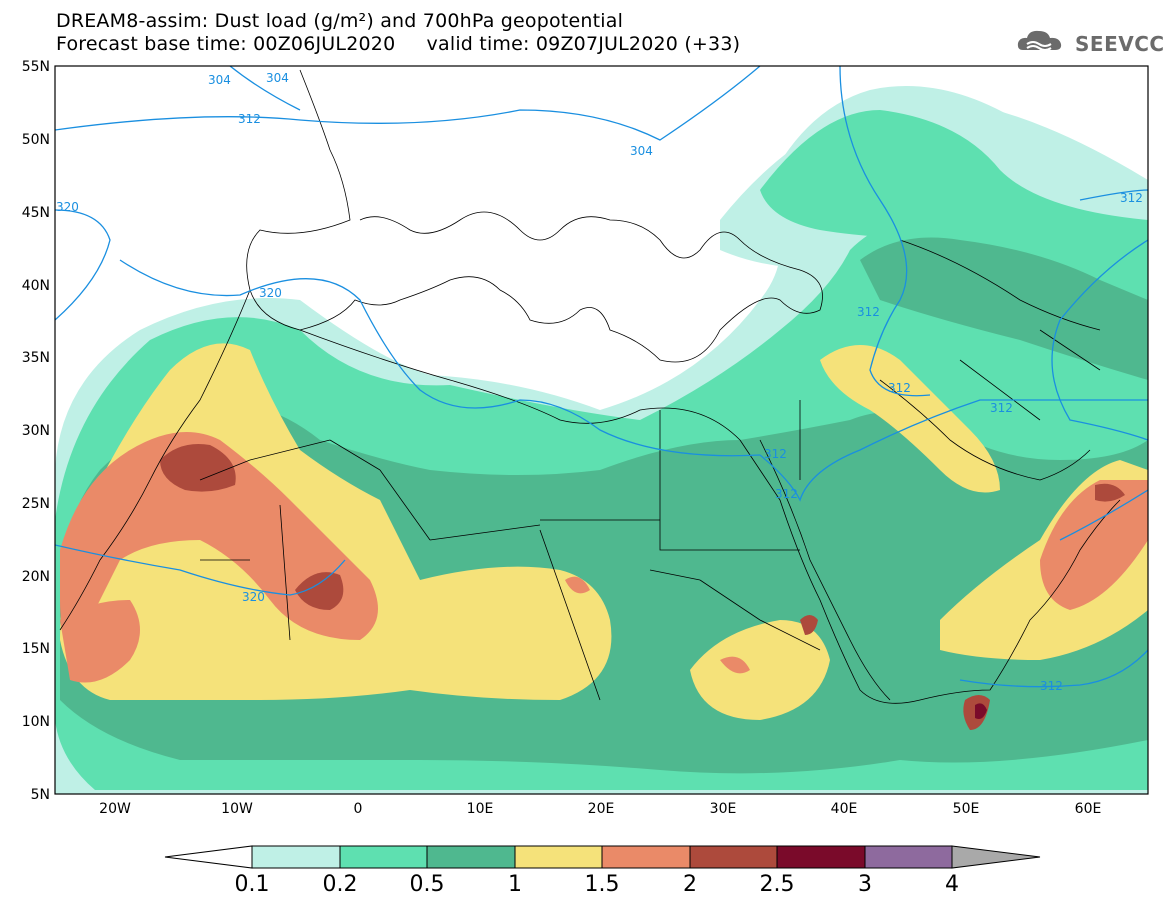  Describe the element at coordinates (36, 577) in the screenshot. I see `lat-label: 20N` at that location.